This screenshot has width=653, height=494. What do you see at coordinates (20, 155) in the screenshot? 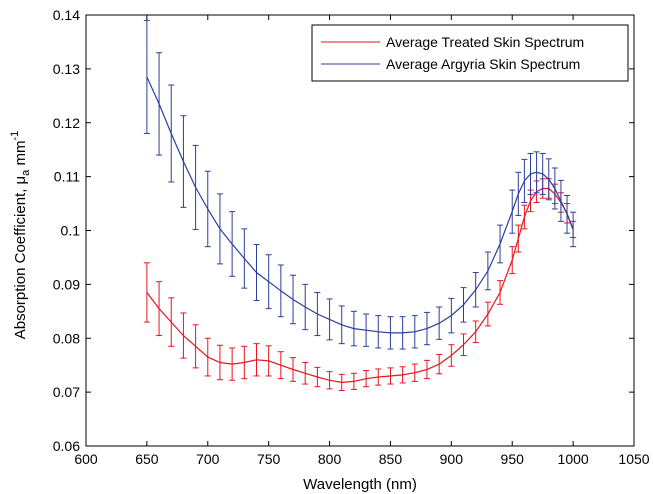
I see `y-axis-label-unit: mm` at bounding box center [20, 155].